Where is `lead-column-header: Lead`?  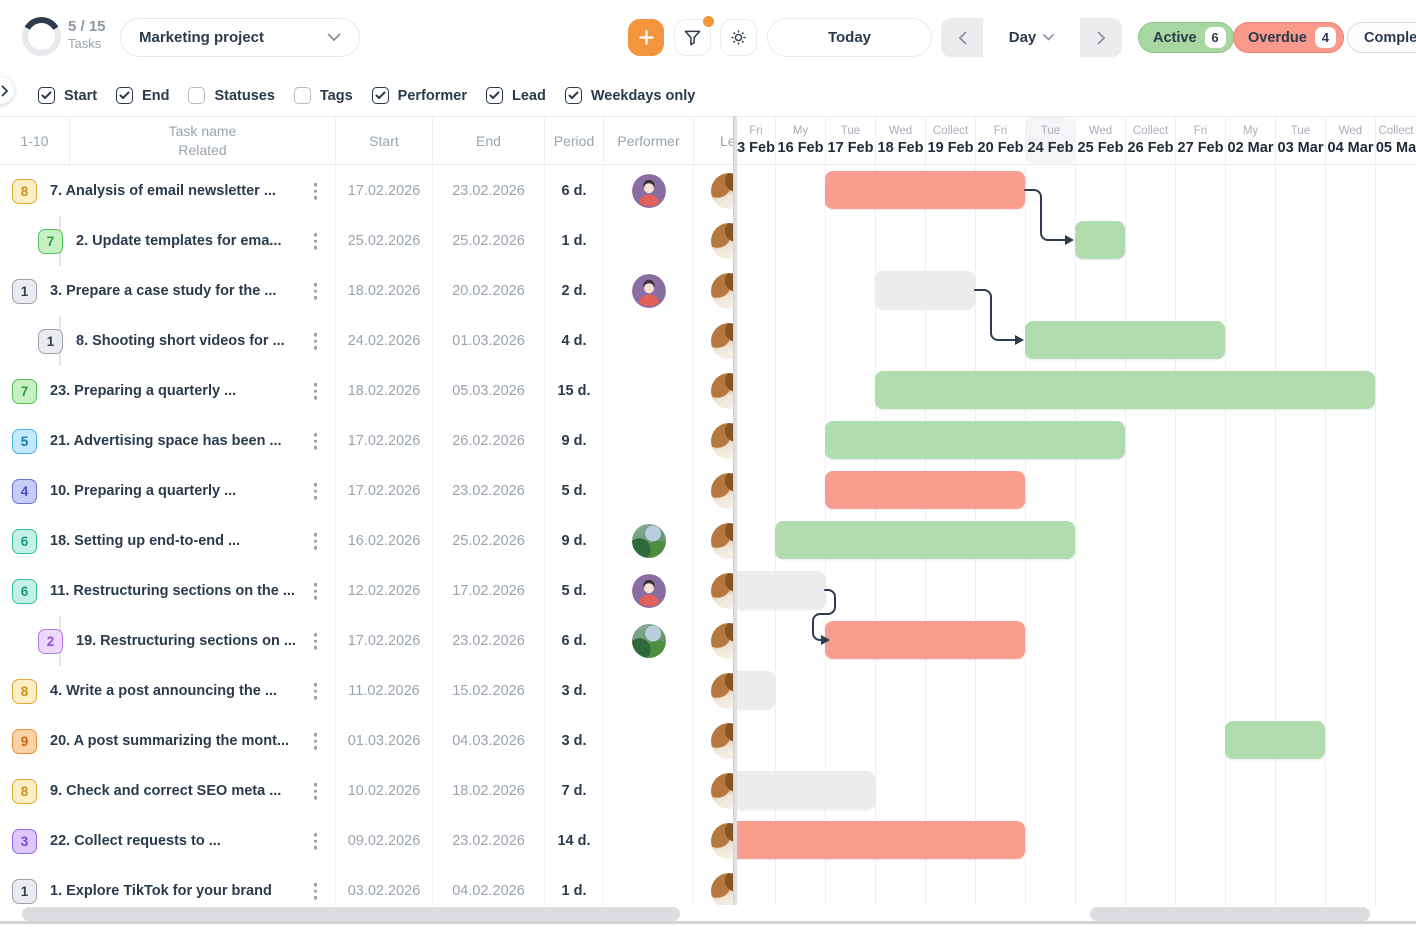
lead-column-header: Lead is located at coordinates (715, 140).